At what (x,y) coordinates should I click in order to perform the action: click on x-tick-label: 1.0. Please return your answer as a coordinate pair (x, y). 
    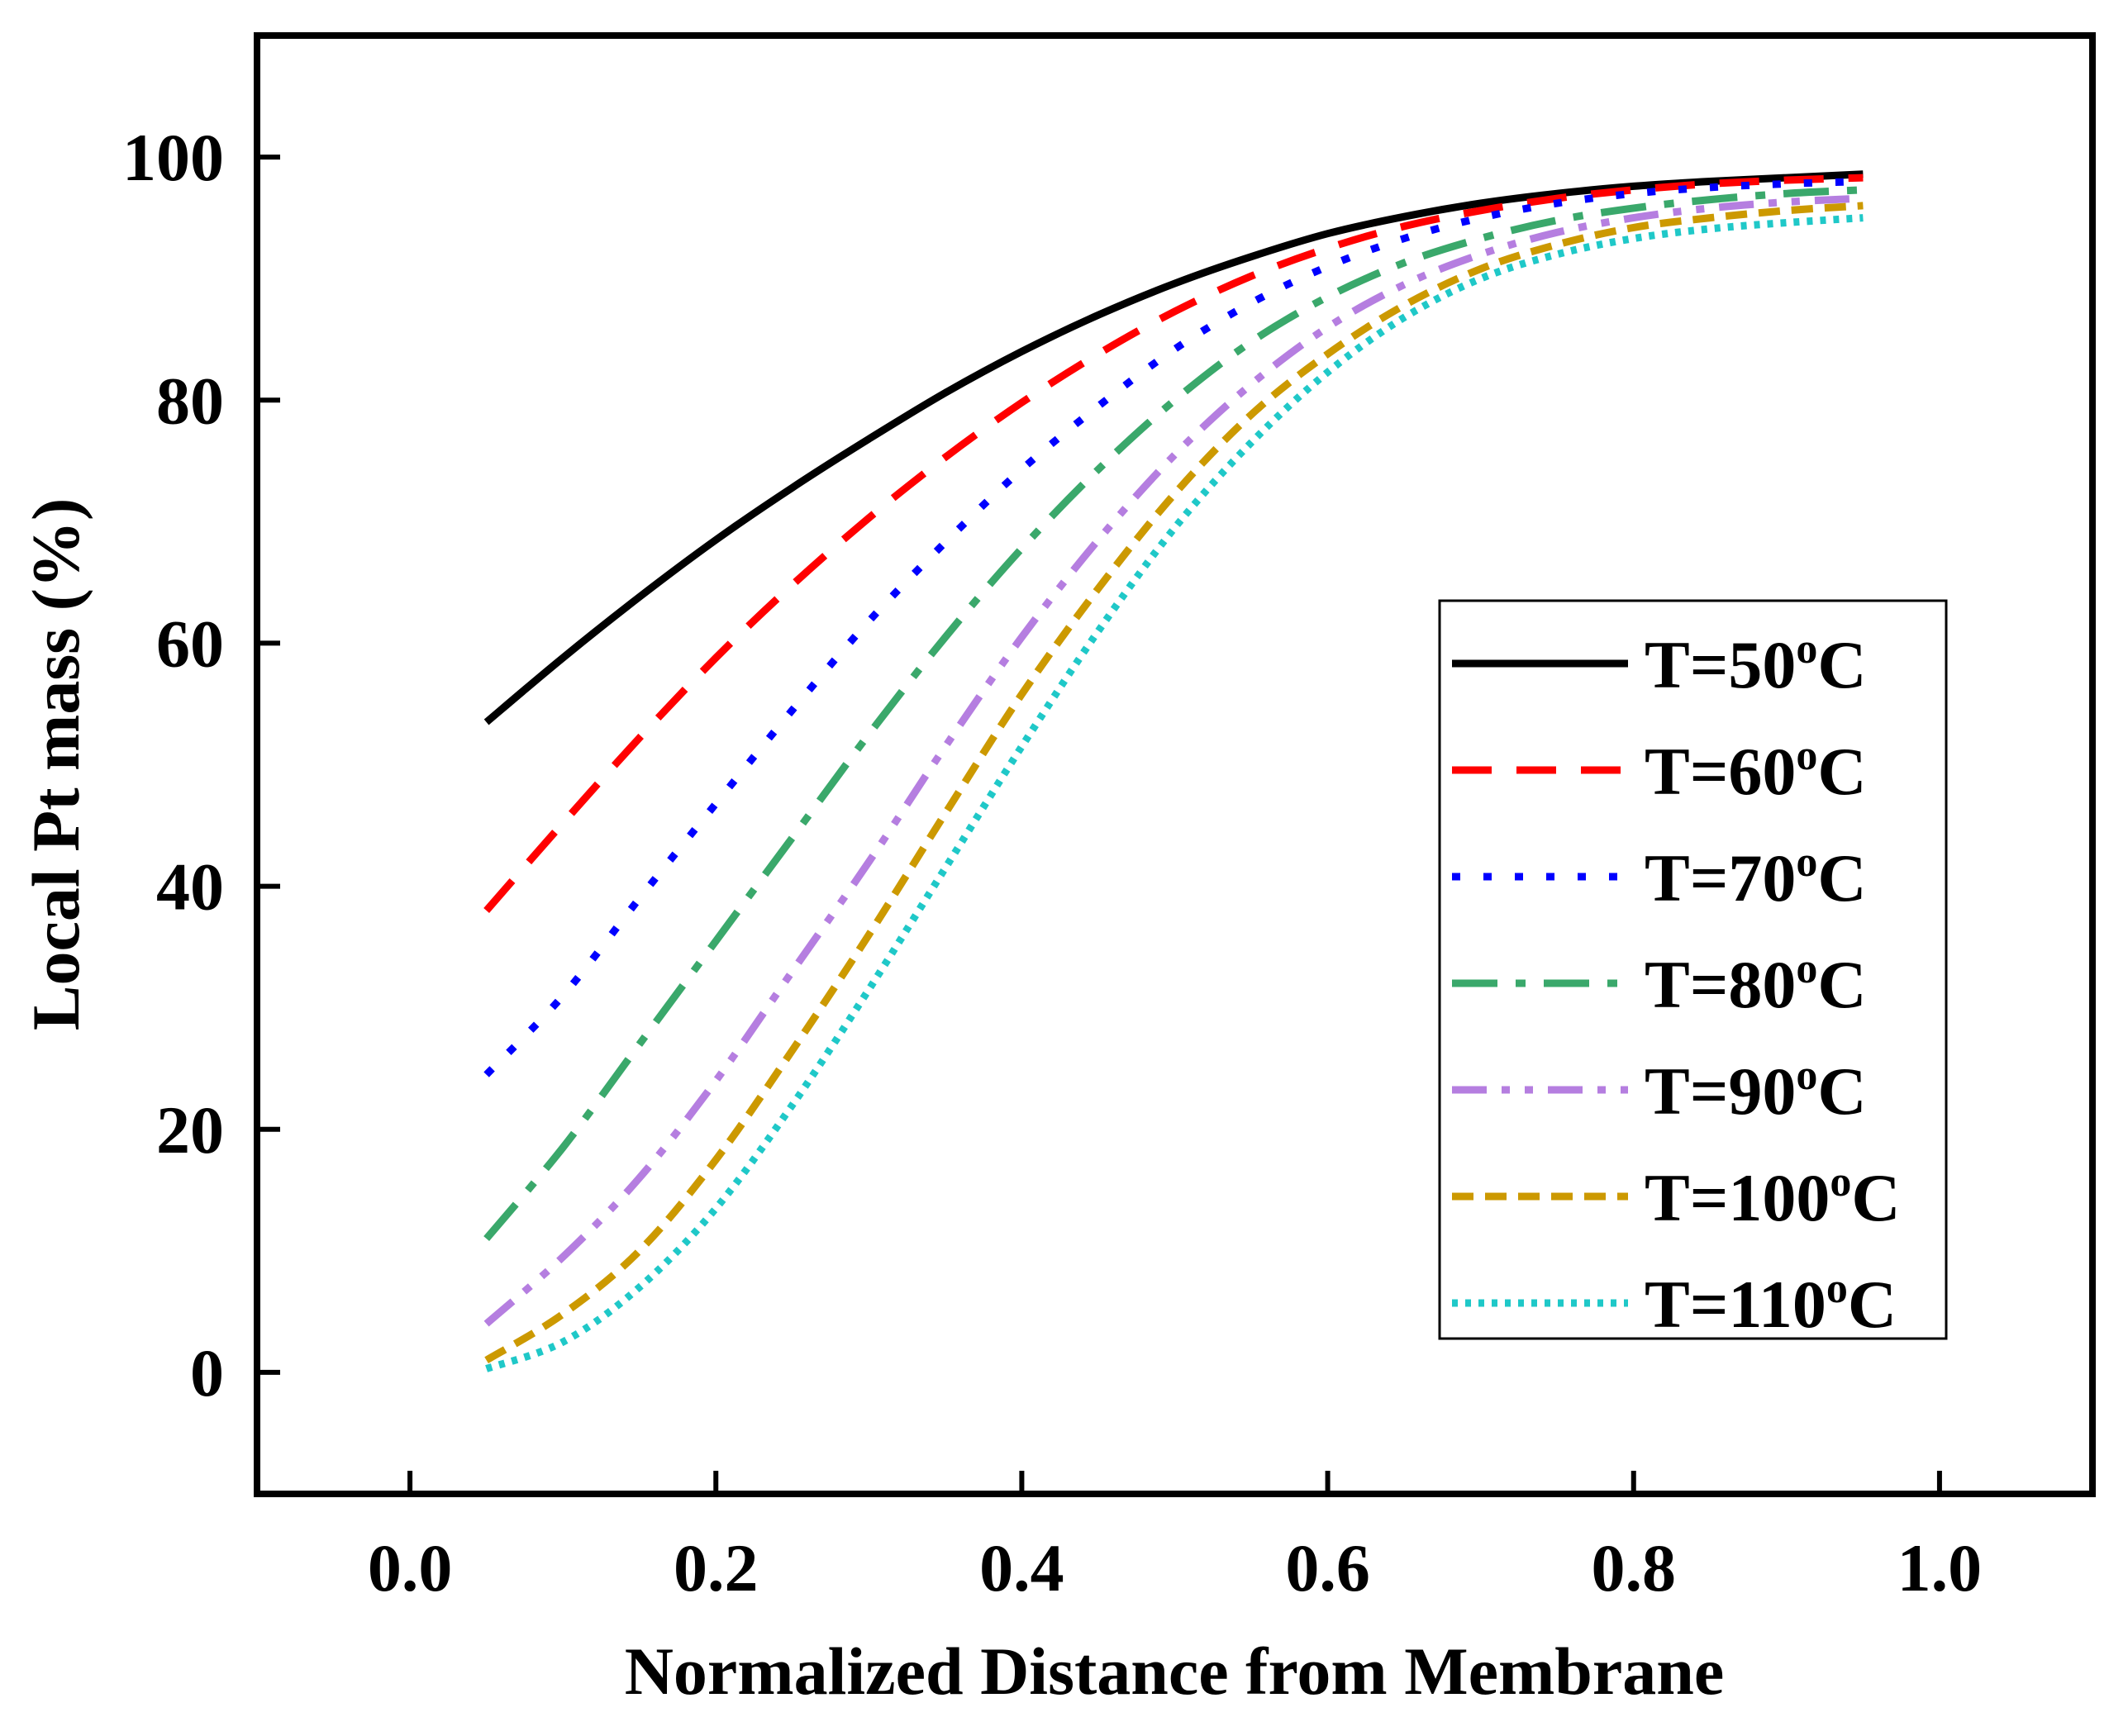
    Looking at the image, I should click on (1940, 1567).